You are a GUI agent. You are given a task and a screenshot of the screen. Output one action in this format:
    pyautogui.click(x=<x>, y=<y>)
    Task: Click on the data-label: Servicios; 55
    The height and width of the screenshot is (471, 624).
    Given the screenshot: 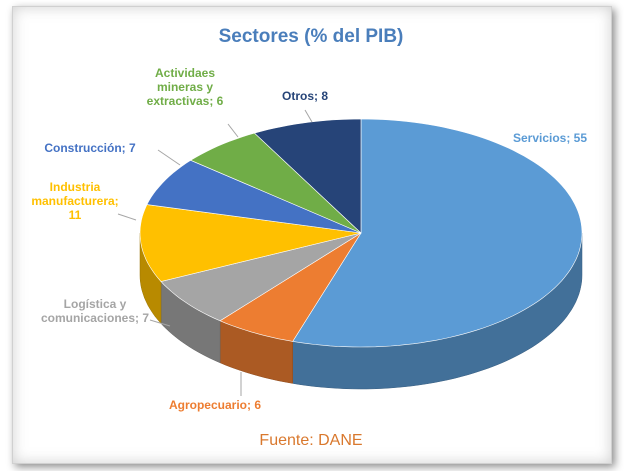 What is the action you would take?
    pyautogui.click(x=550, y=138)
    